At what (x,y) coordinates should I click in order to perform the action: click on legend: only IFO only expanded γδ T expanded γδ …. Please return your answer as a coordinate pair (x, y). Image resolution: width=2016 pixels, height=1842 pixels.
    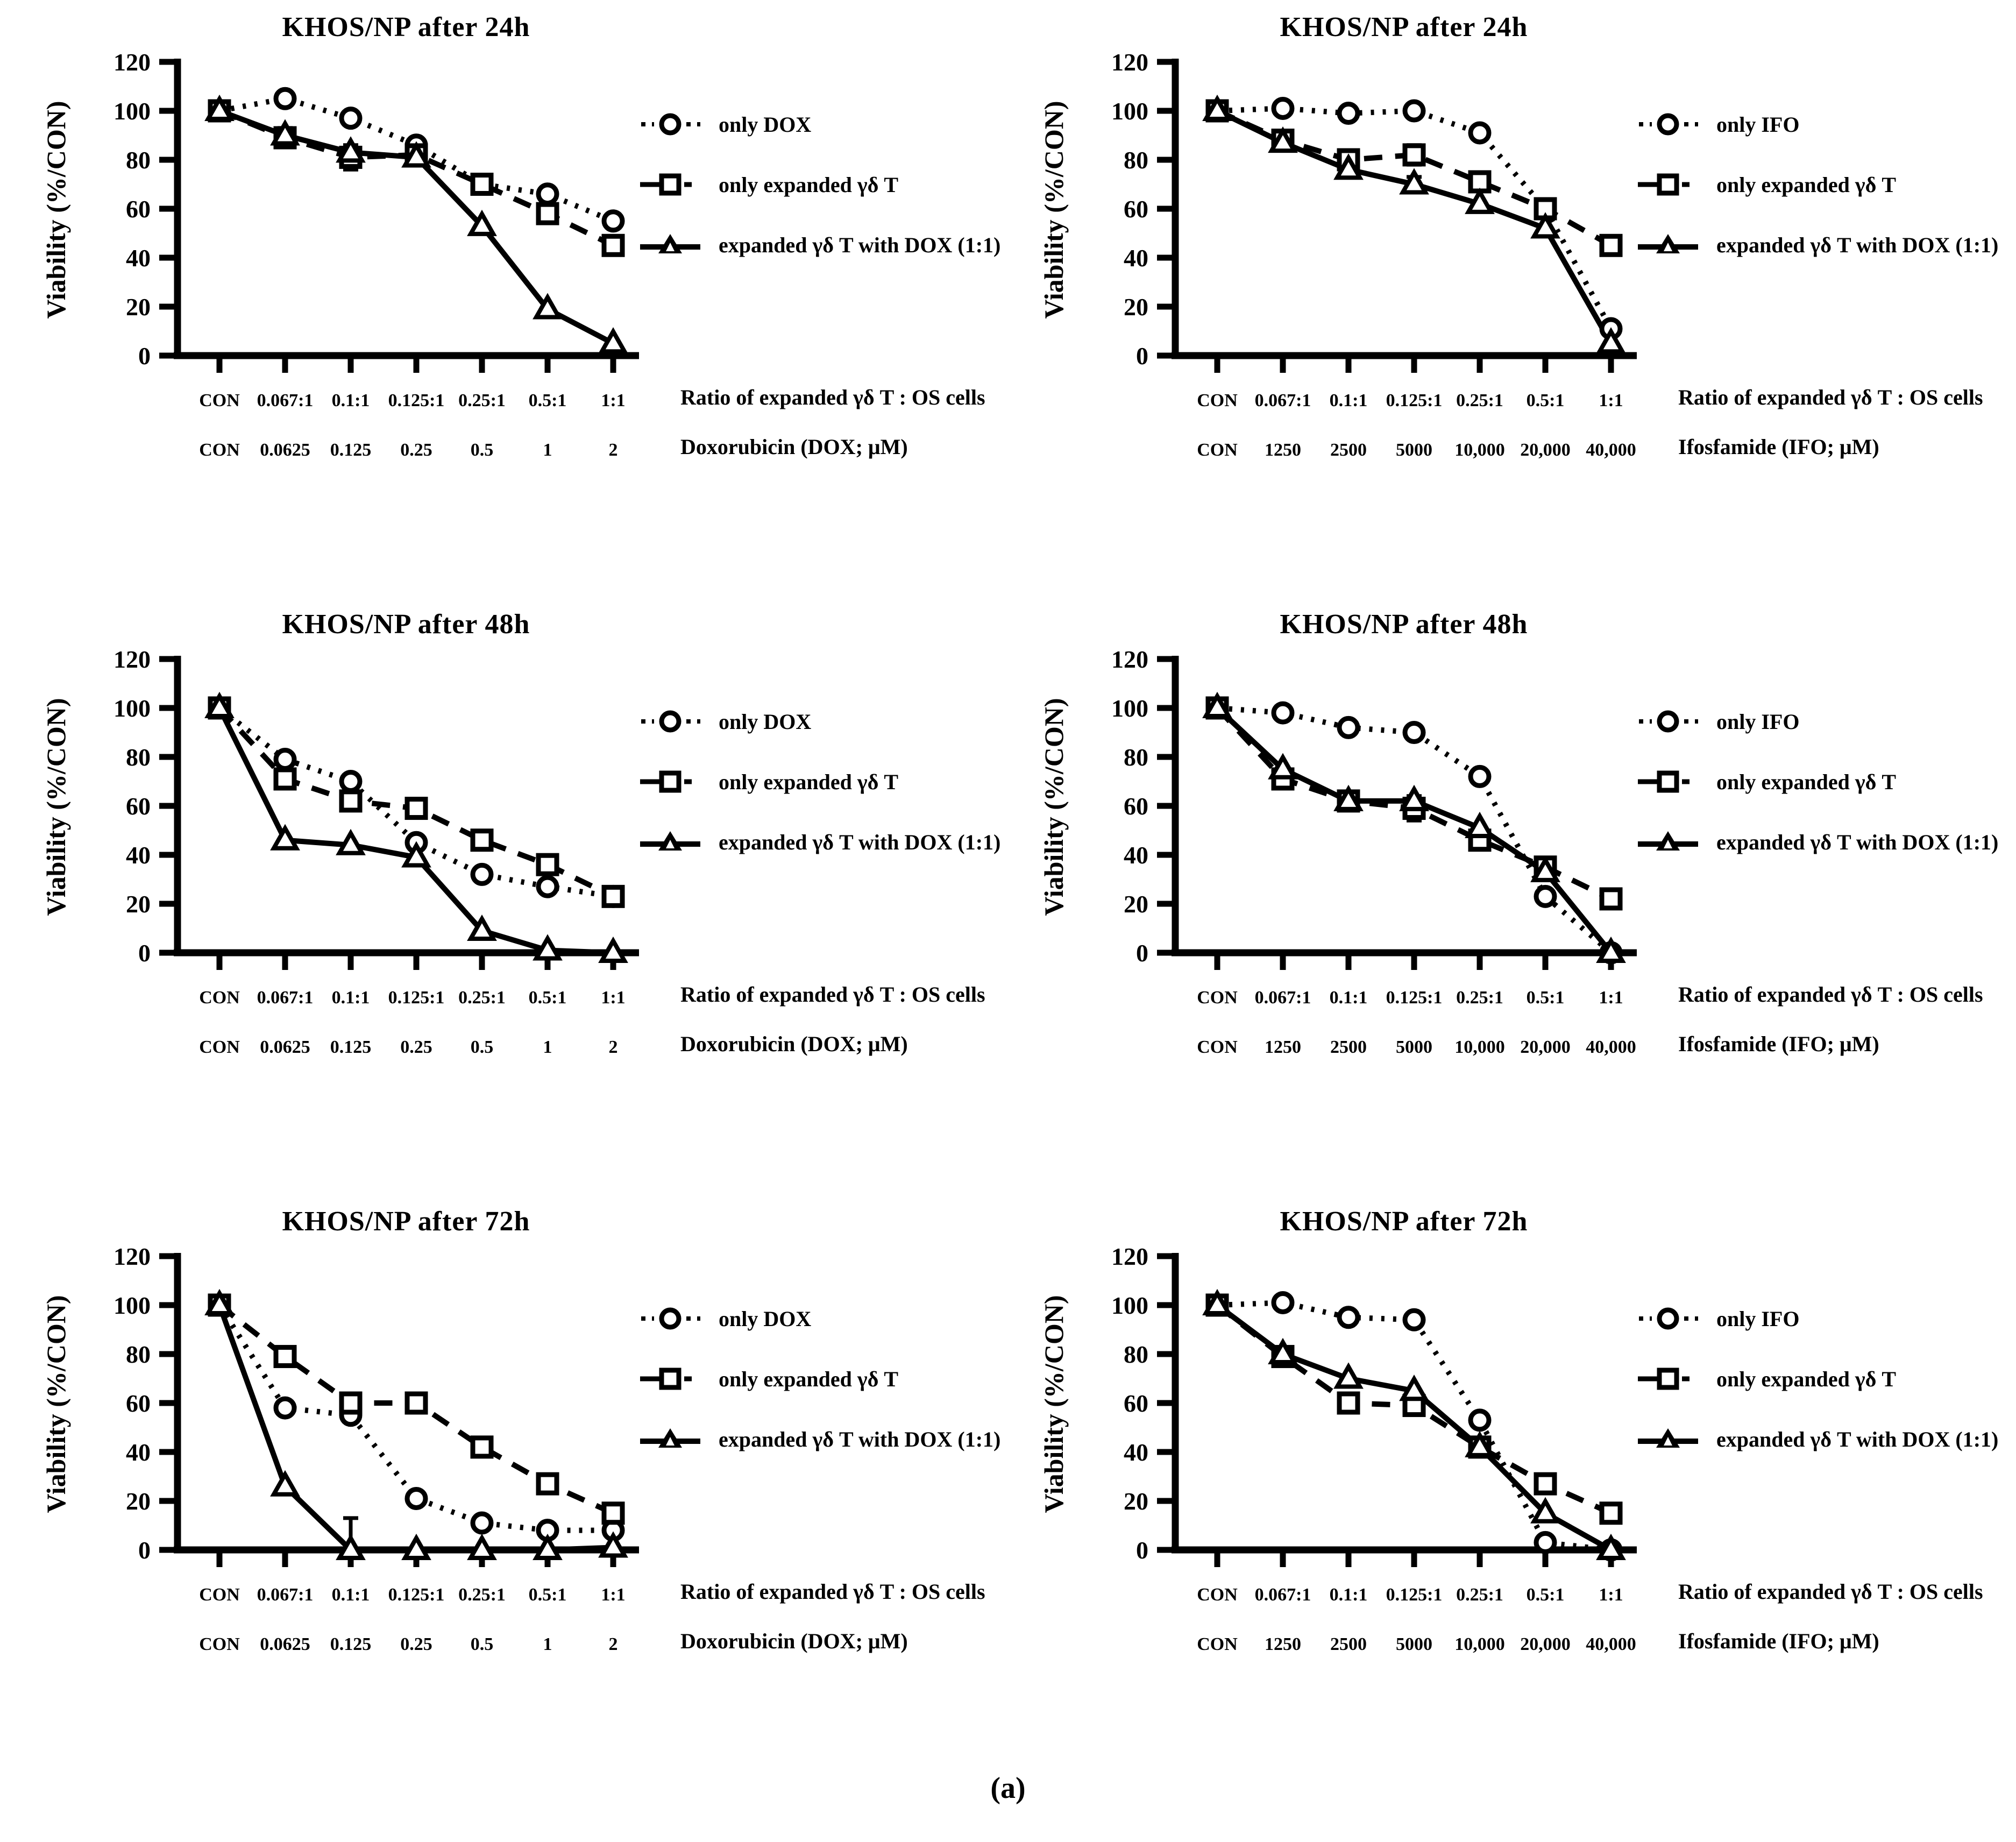
    Looking at the image, I should click on (1818, 797).